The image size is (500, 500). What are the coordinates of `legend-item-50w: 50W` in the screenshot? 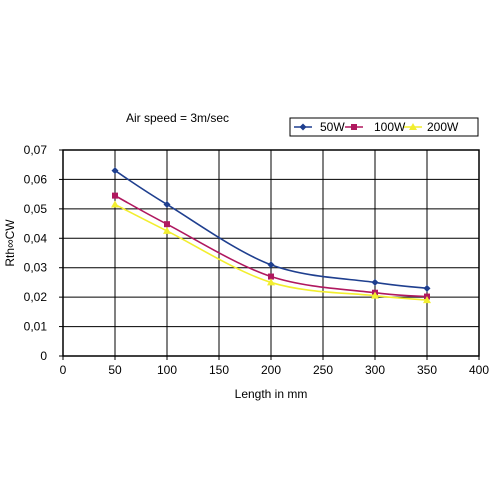 It's located at (319, 127).